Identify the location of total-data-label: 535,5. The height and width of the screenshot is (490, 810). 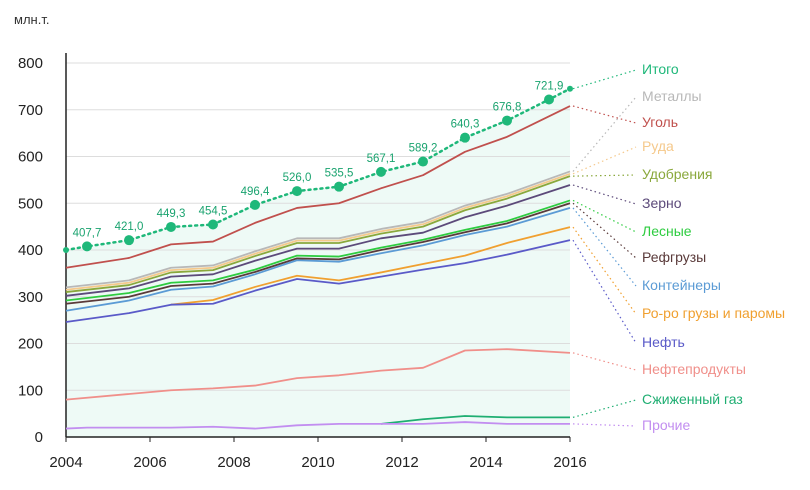
(339, 174).